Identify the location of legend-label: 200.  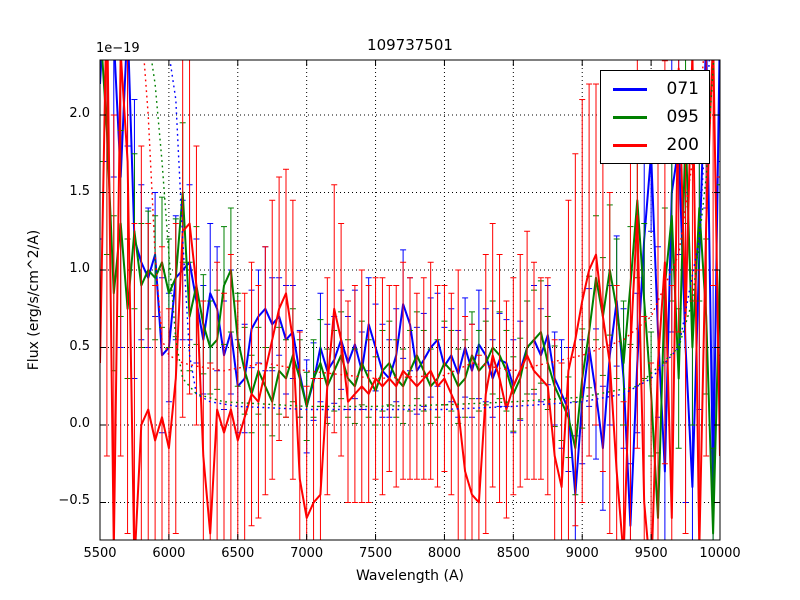
(682, 144).